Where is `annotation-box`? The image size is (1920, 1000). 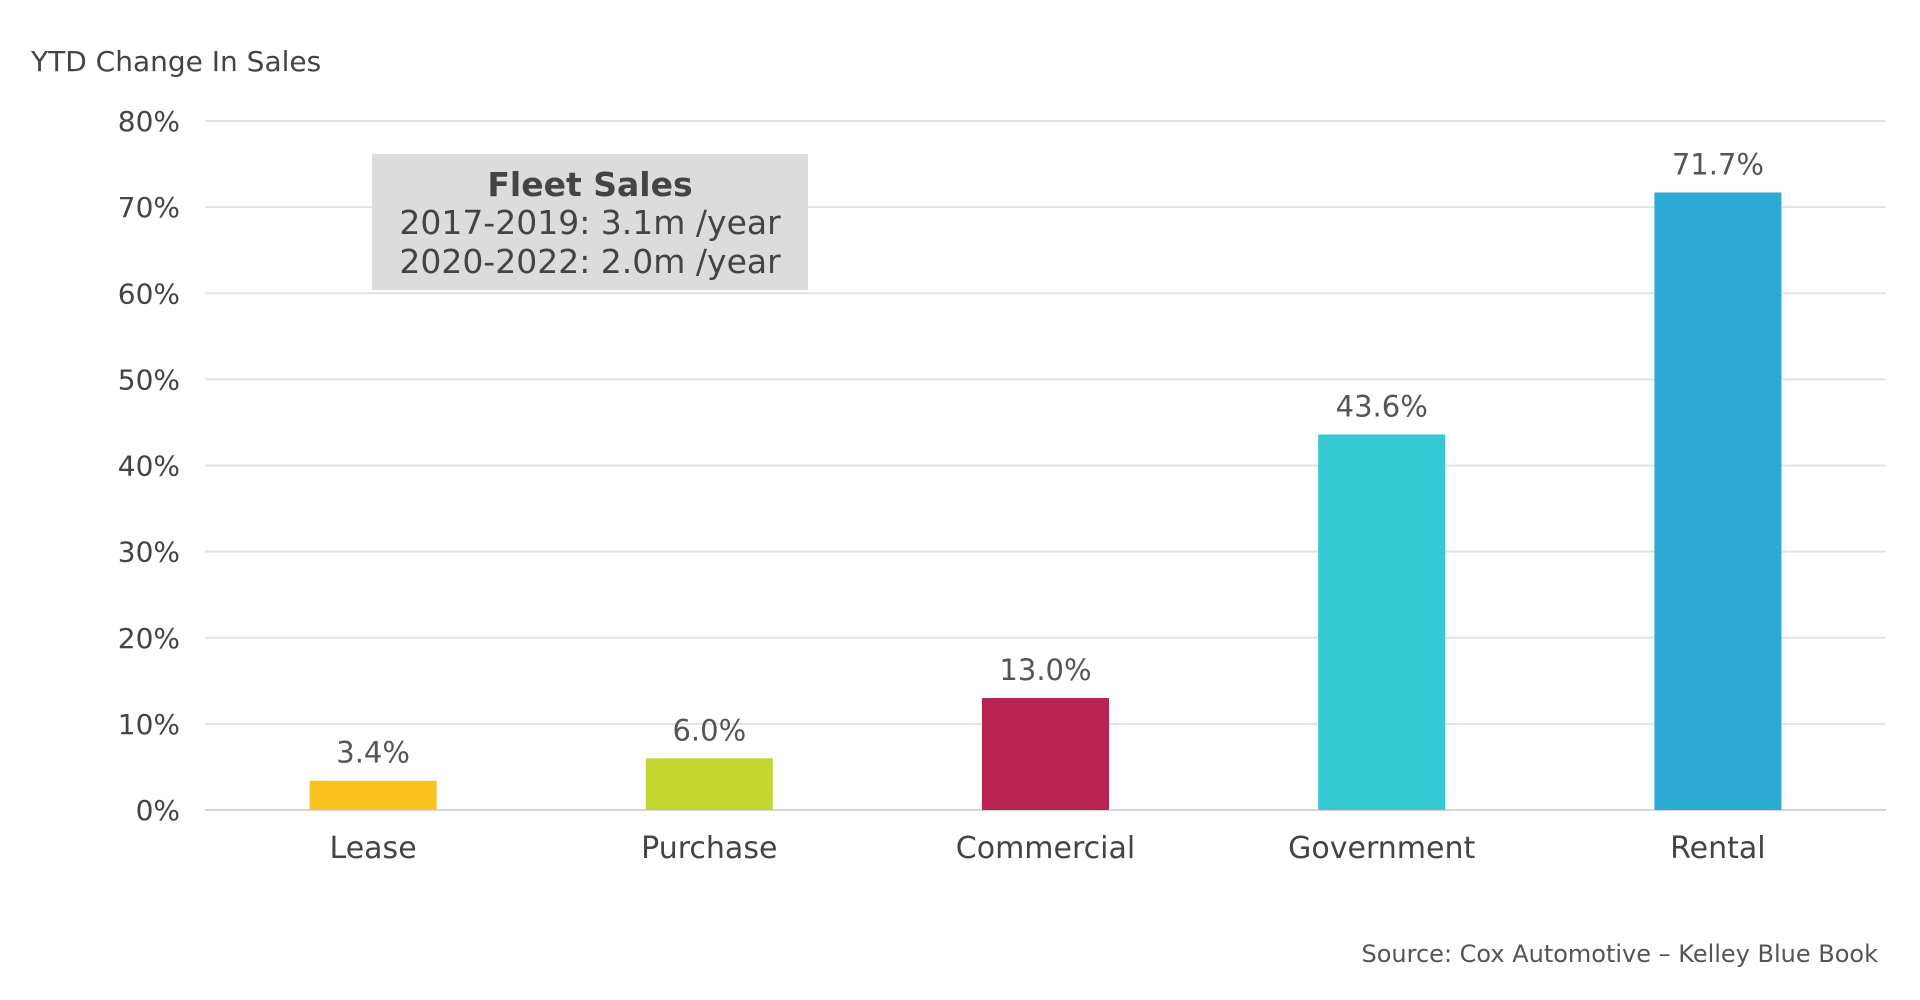
annotation-box is located at coordinates (590, 222).